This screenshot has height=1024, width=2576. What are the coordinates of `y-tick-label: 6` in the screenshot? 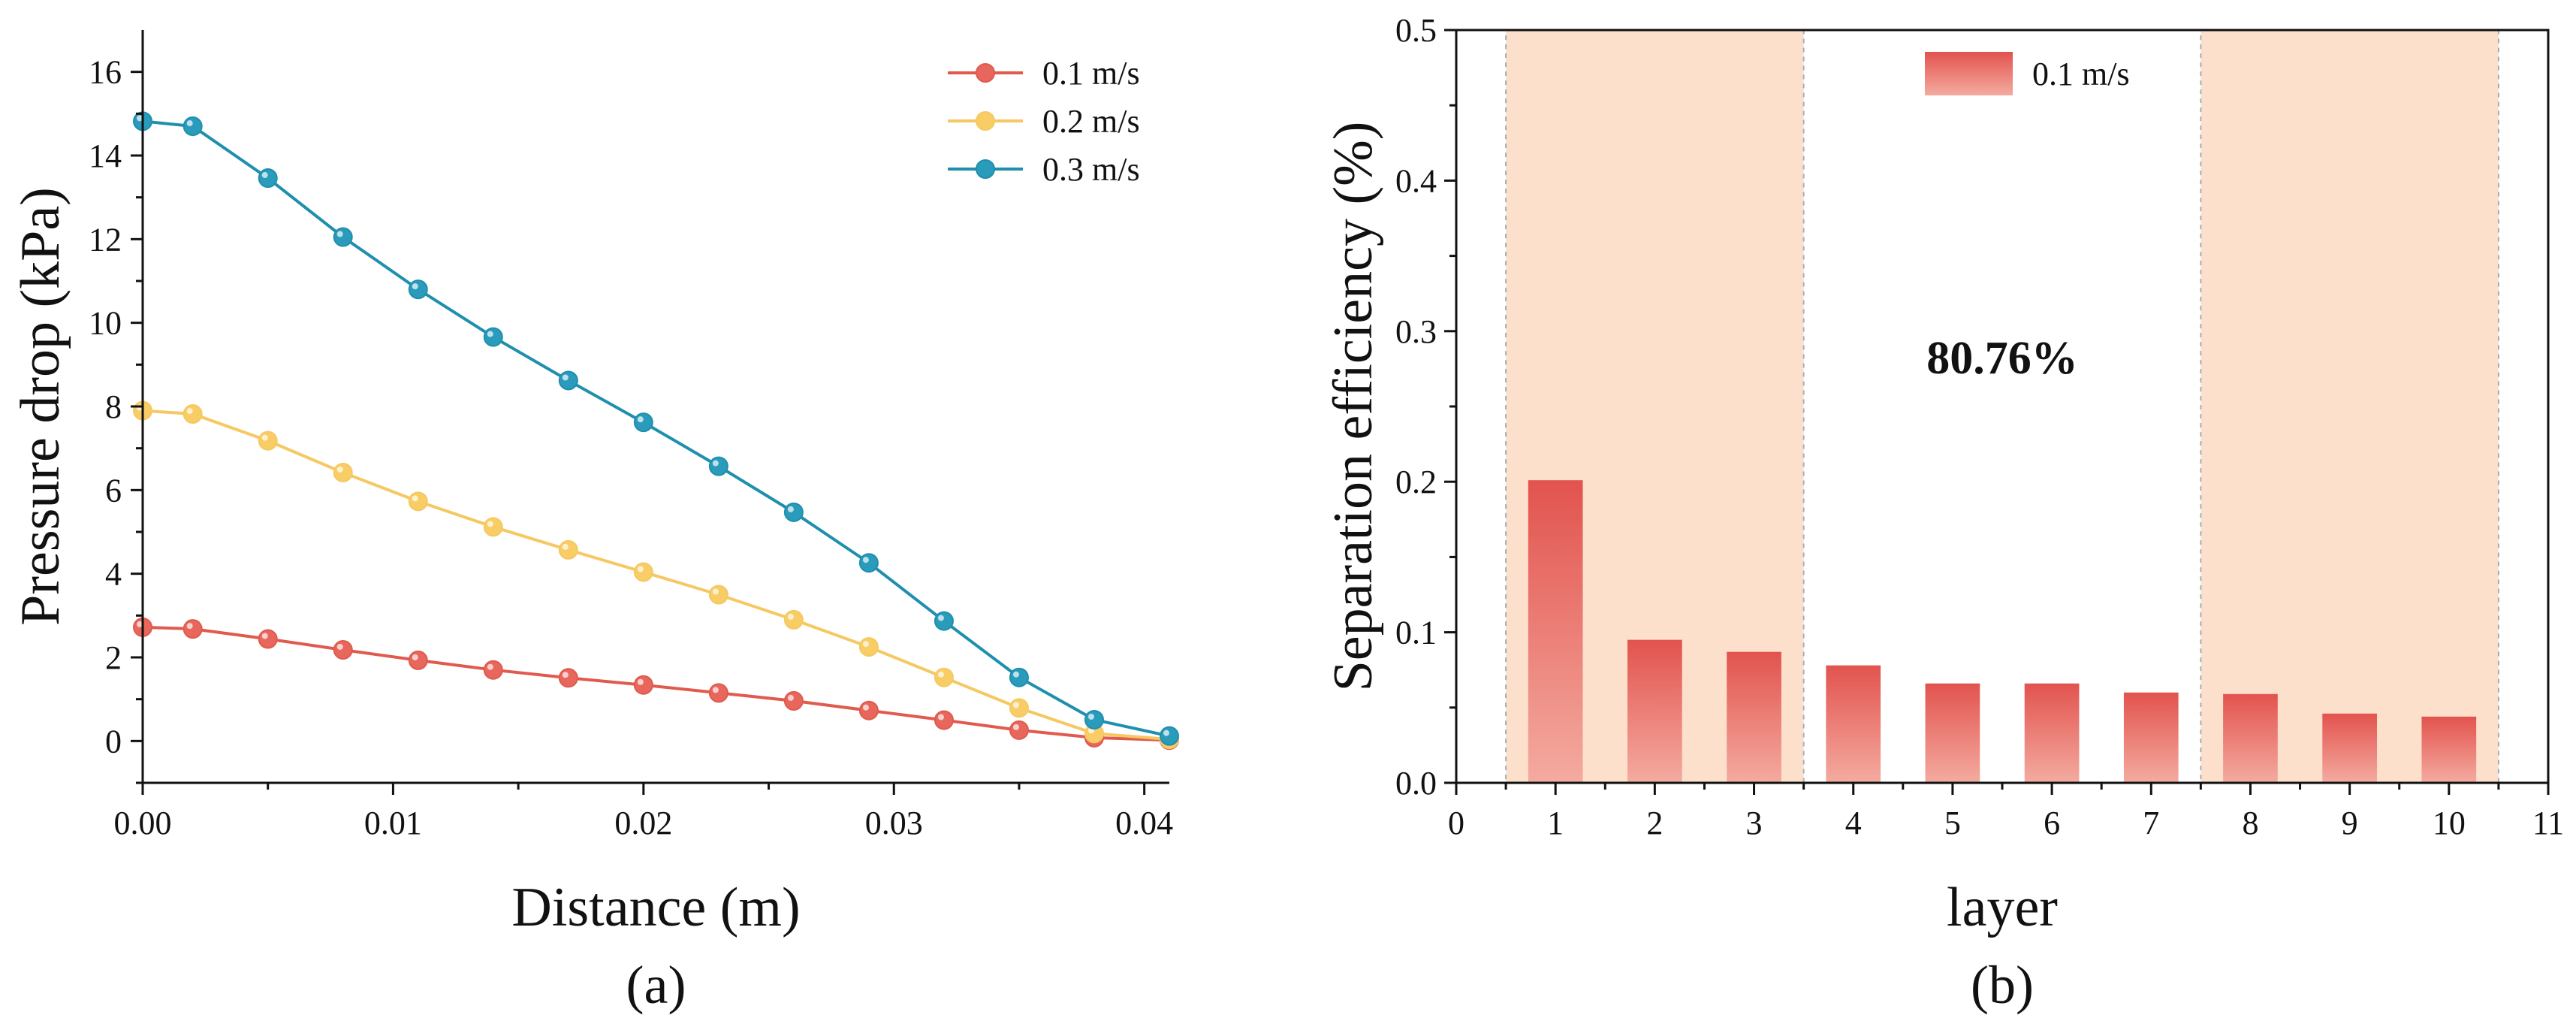 It's located at (113, 490).